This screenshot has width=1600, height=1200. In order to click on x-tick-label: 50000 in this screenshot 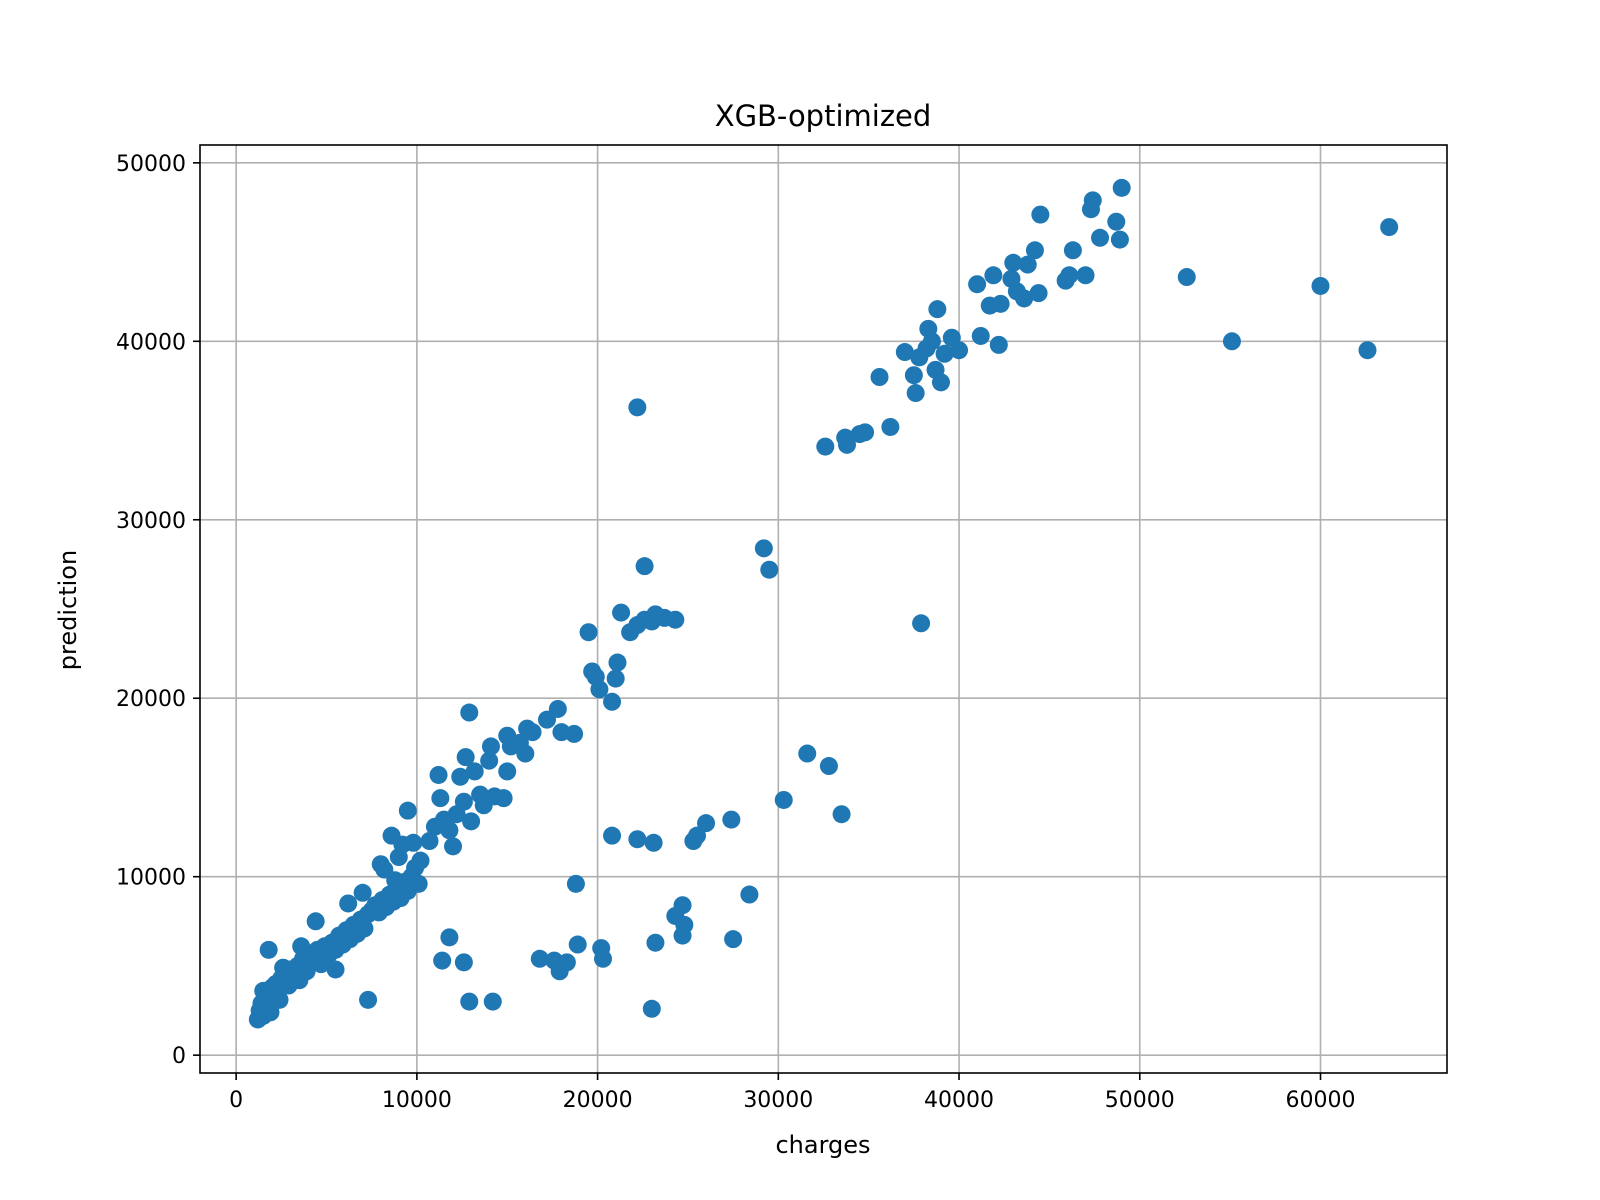, I will do `click(1140, 1100)`.